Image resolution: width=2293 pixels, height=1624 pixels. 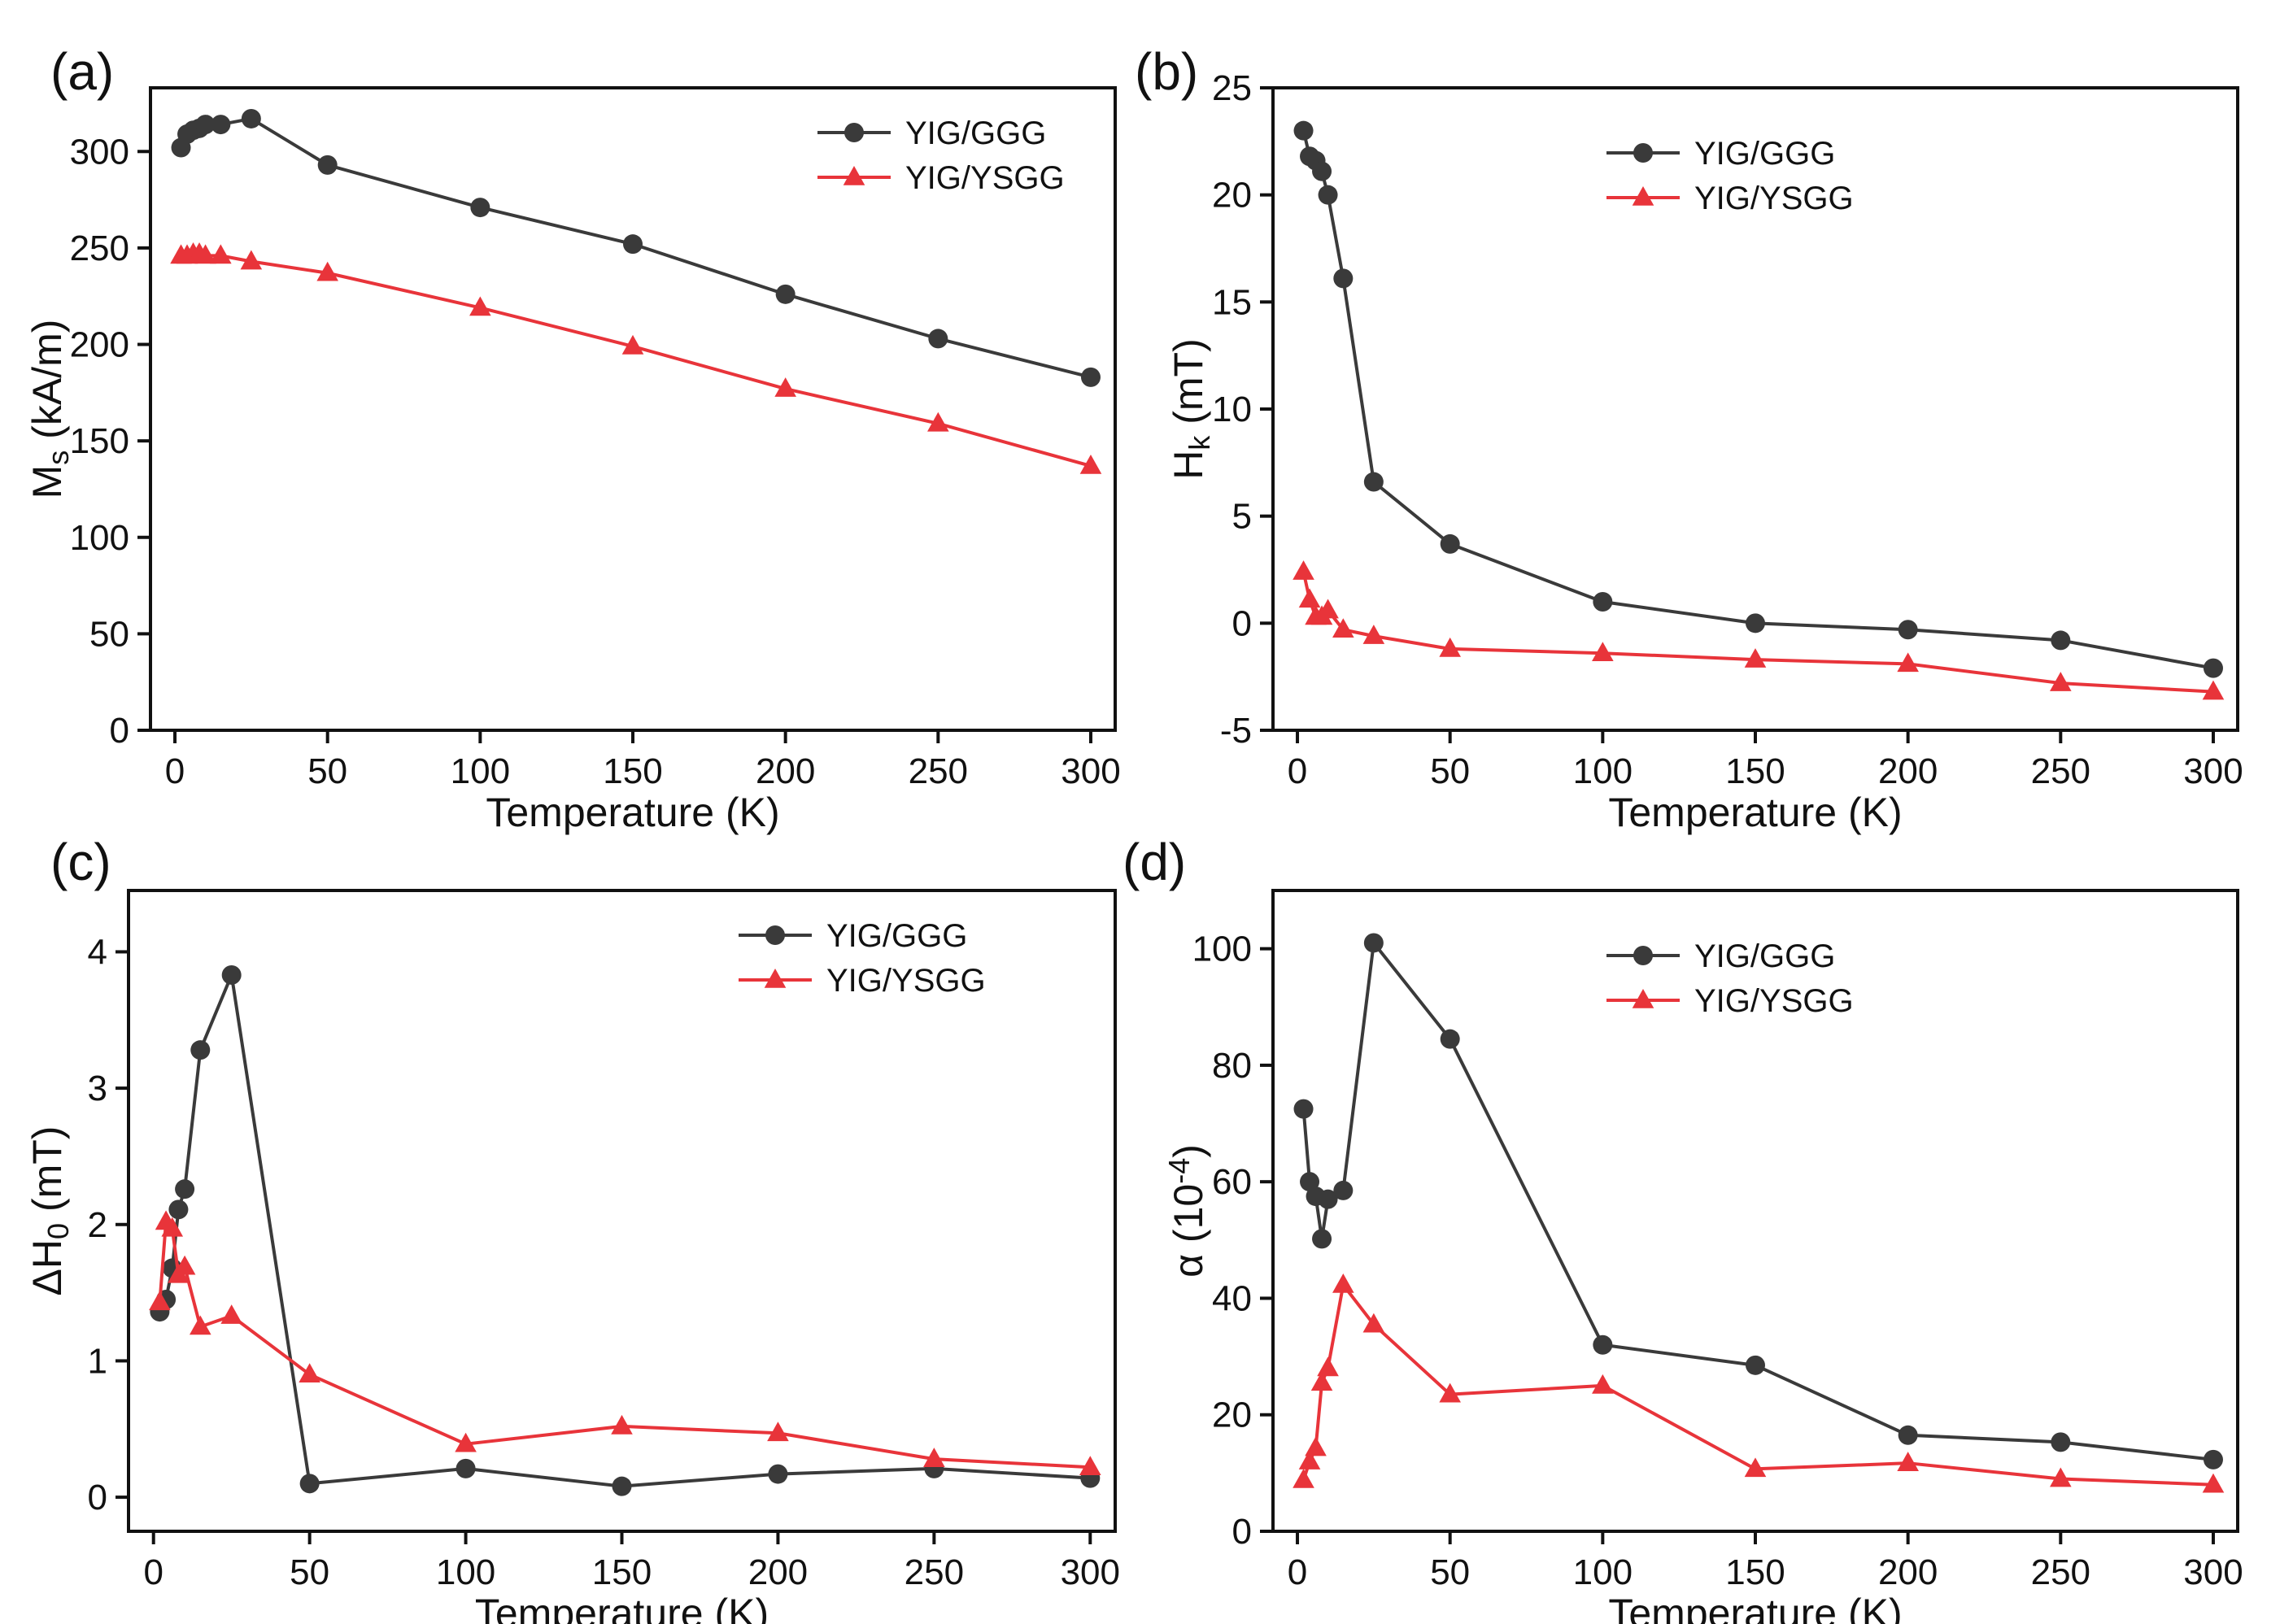 What do you see at coordinates (1759, 410) in the screenshot?
I see `data-layer` at bounding box center [1759, 410].